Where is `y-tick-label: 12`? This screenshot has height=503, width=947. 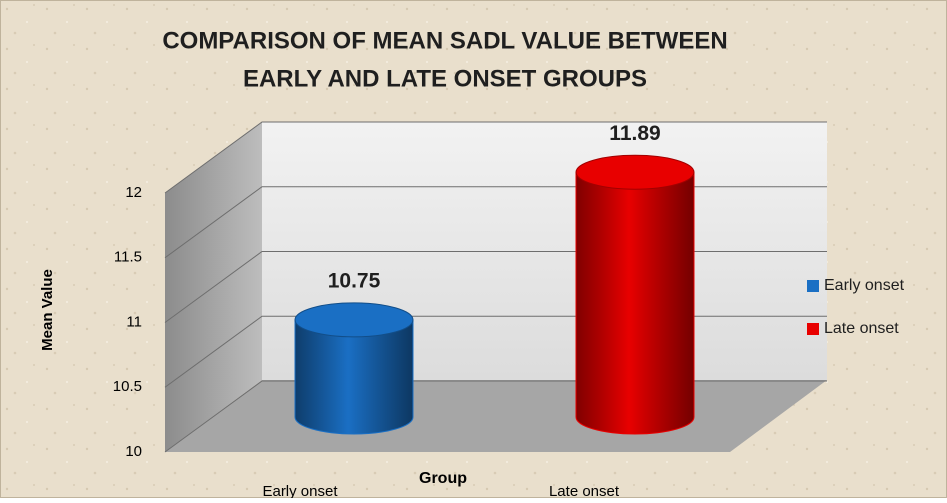 y-tick-label: 12 is located at coordinates (133, 192).